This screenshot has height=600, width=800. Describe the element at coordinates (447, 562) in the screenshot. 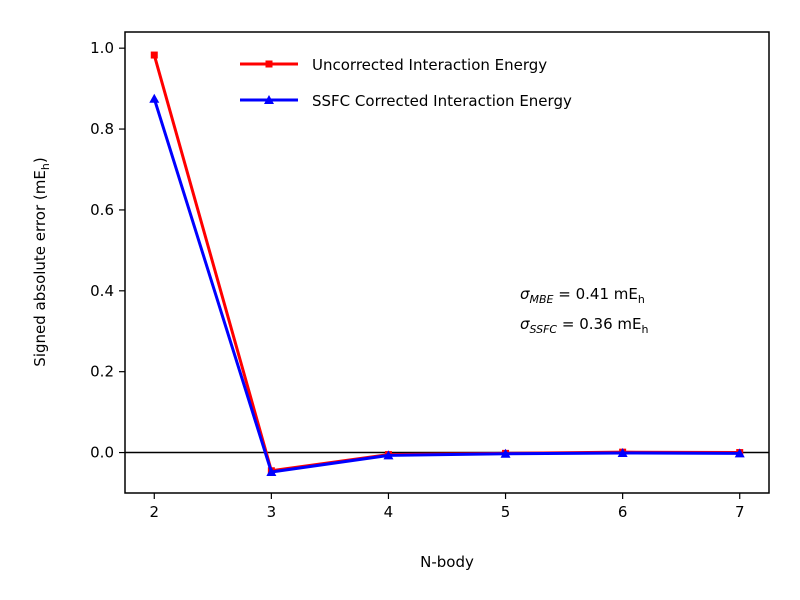

I see `x-axis-label: N-body` at that location.